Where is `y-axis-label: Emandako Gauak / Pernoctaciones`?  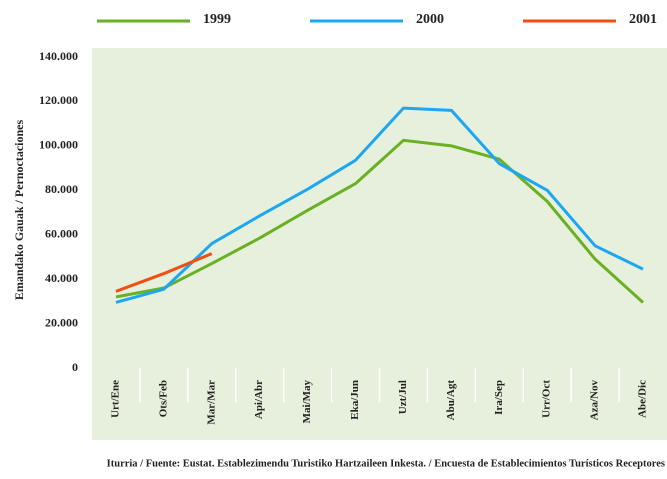
y-axis-label: Emandako Gauak / Pernoctaciones is located at coordinates (19, 210).